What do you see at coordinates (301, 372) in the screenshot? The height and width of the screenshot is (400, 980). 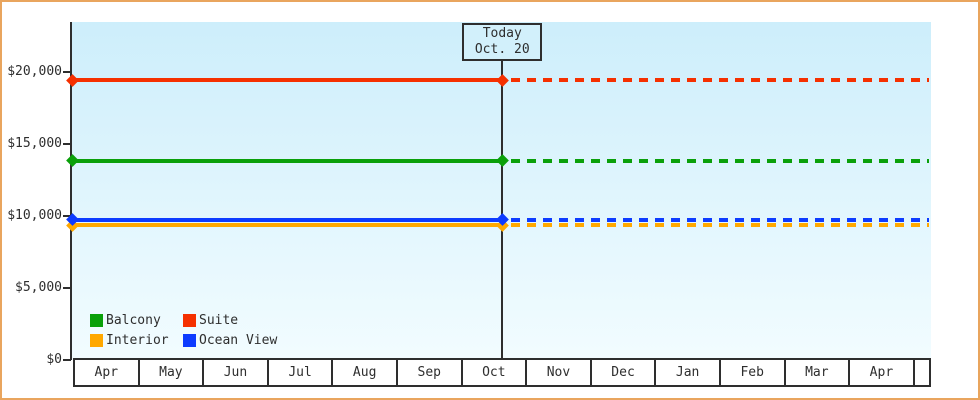 I see `month-cell-jul: Jul` at bounding box center [301, 372].